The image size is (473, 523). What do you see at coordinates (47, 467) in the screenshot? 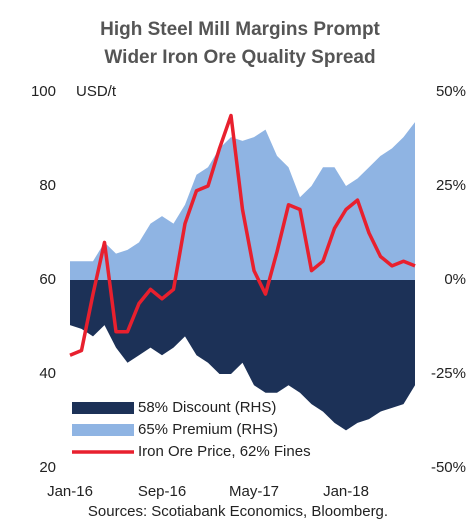
I see `y-tick-label: 20` at bounding box center [47, 467].